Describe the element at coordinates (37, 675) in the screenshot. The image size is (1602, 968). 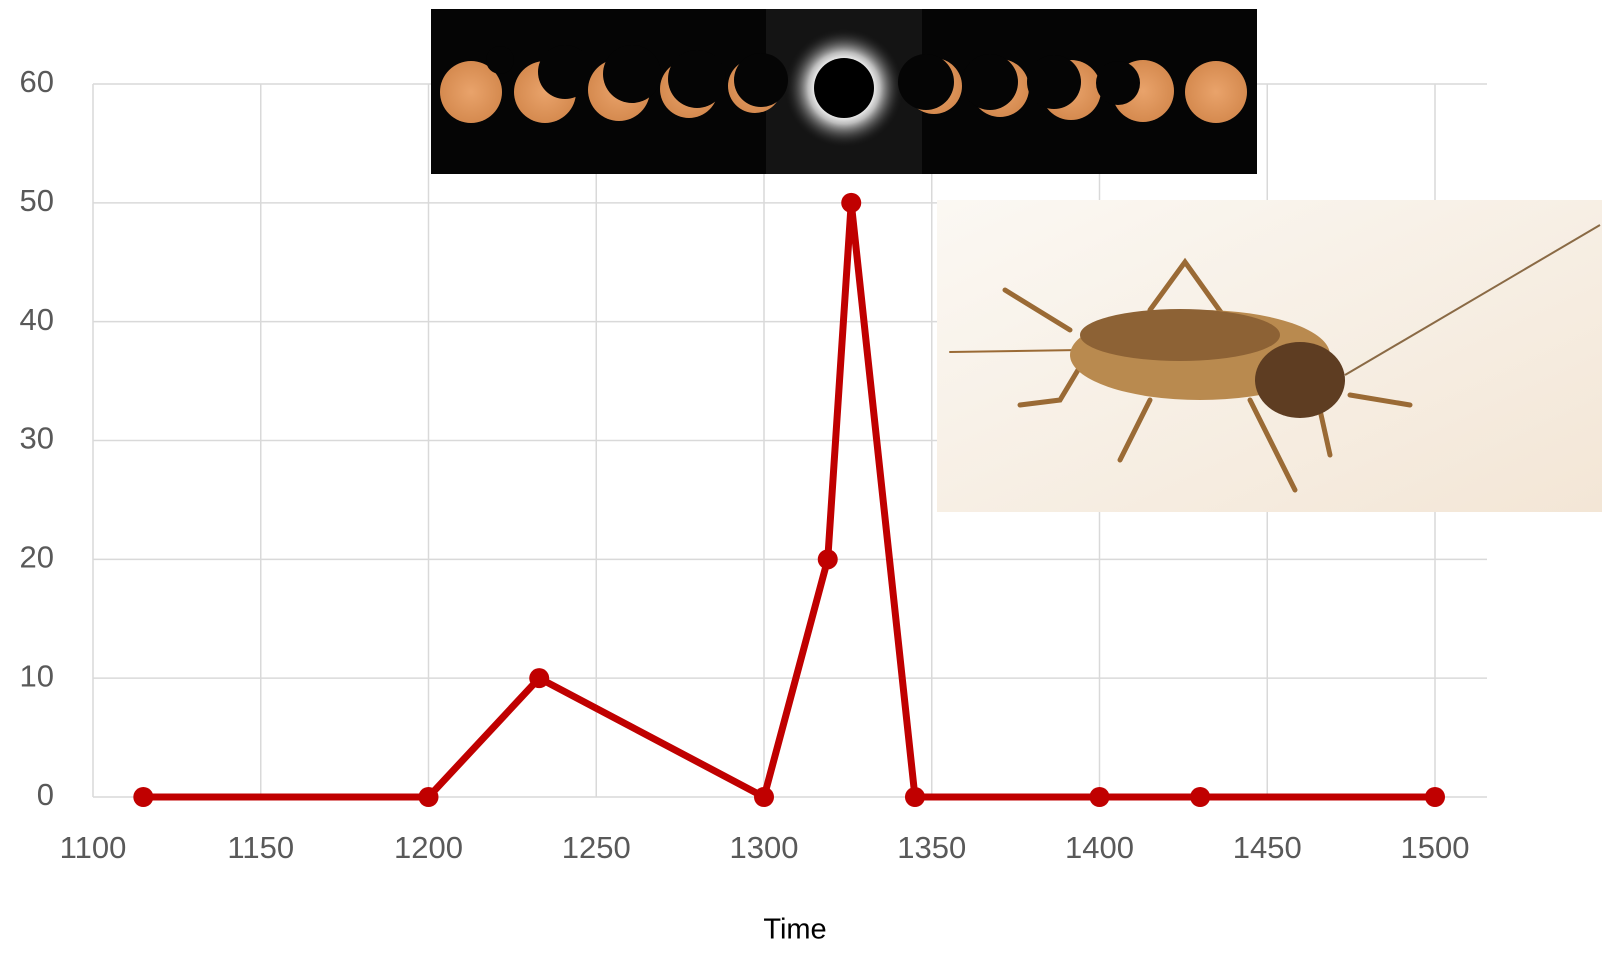
I see `y-tick-label: 10` at that location.